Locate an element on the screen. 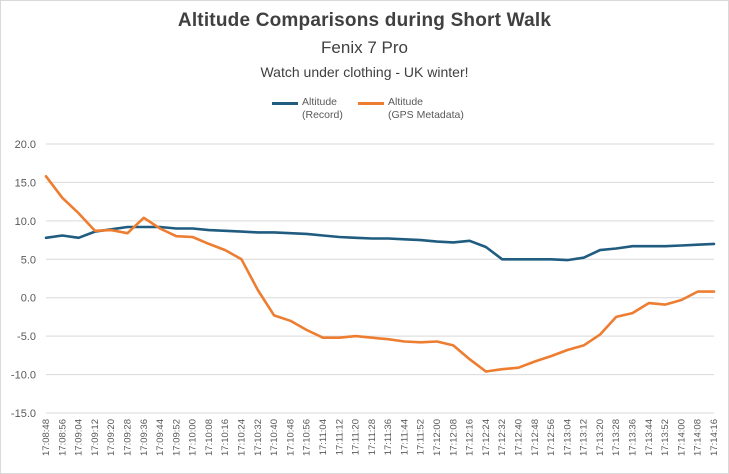 The height and width of the screenshot is (474, 729). x-tick-label: 17:09:28 is located at coordinates (127, 437).